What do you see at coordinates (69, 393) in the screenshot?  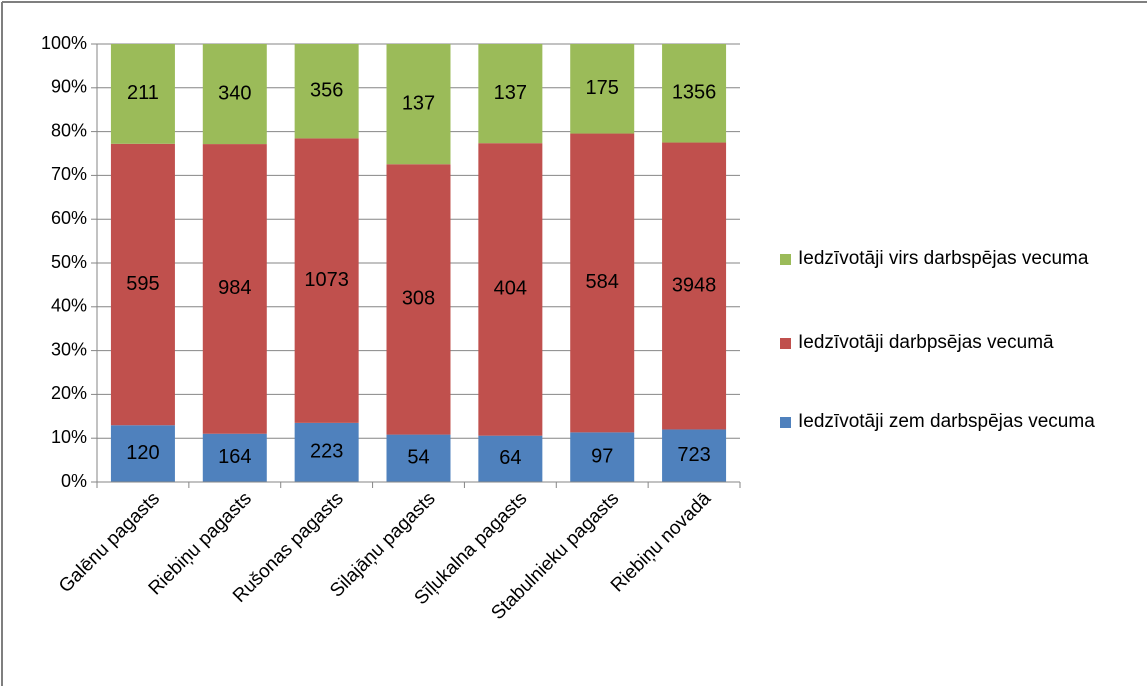 I see `y-tick-label: 20%` at bounding box center [69, 393].